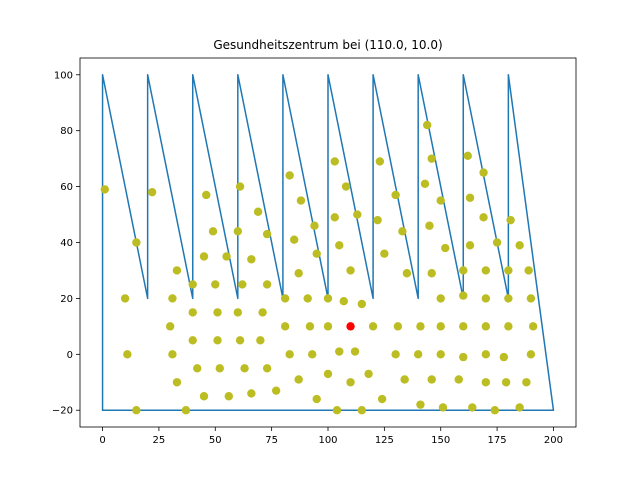  Describe the element at coordinates (63, 75) in the screenshot. I see `y-tick-label: 100` at that location.